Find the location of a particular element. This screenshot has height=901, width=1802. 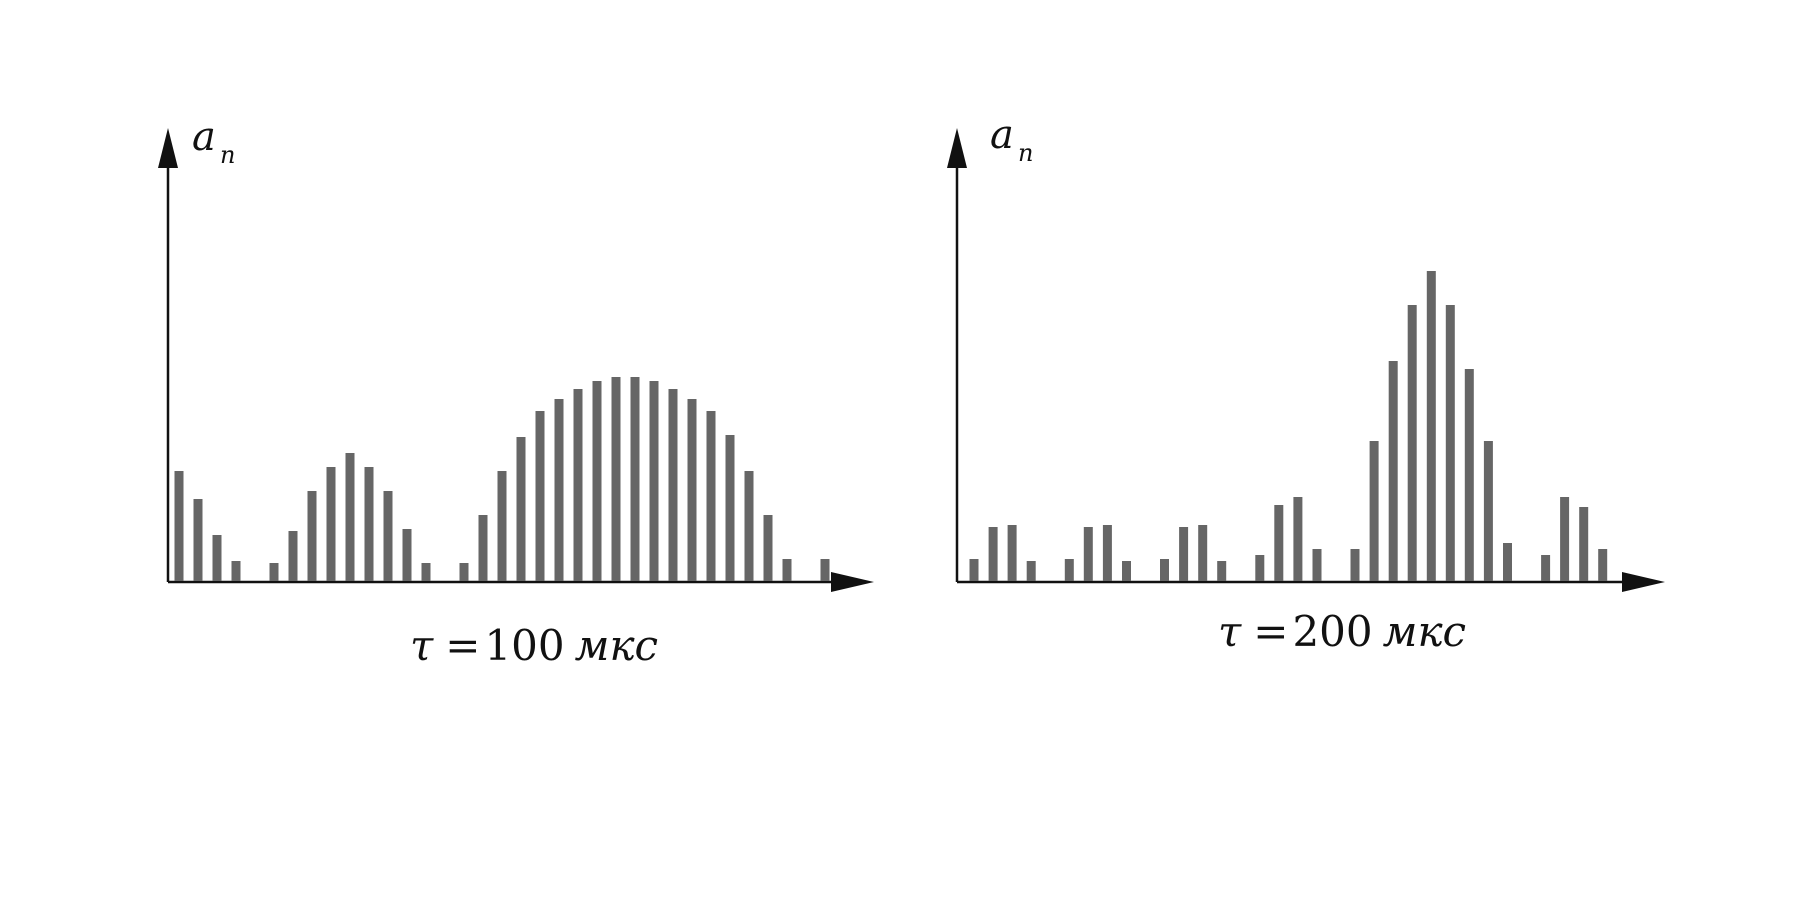

chart-caption: τ =100 мкс is located at coordinates (534, 645).